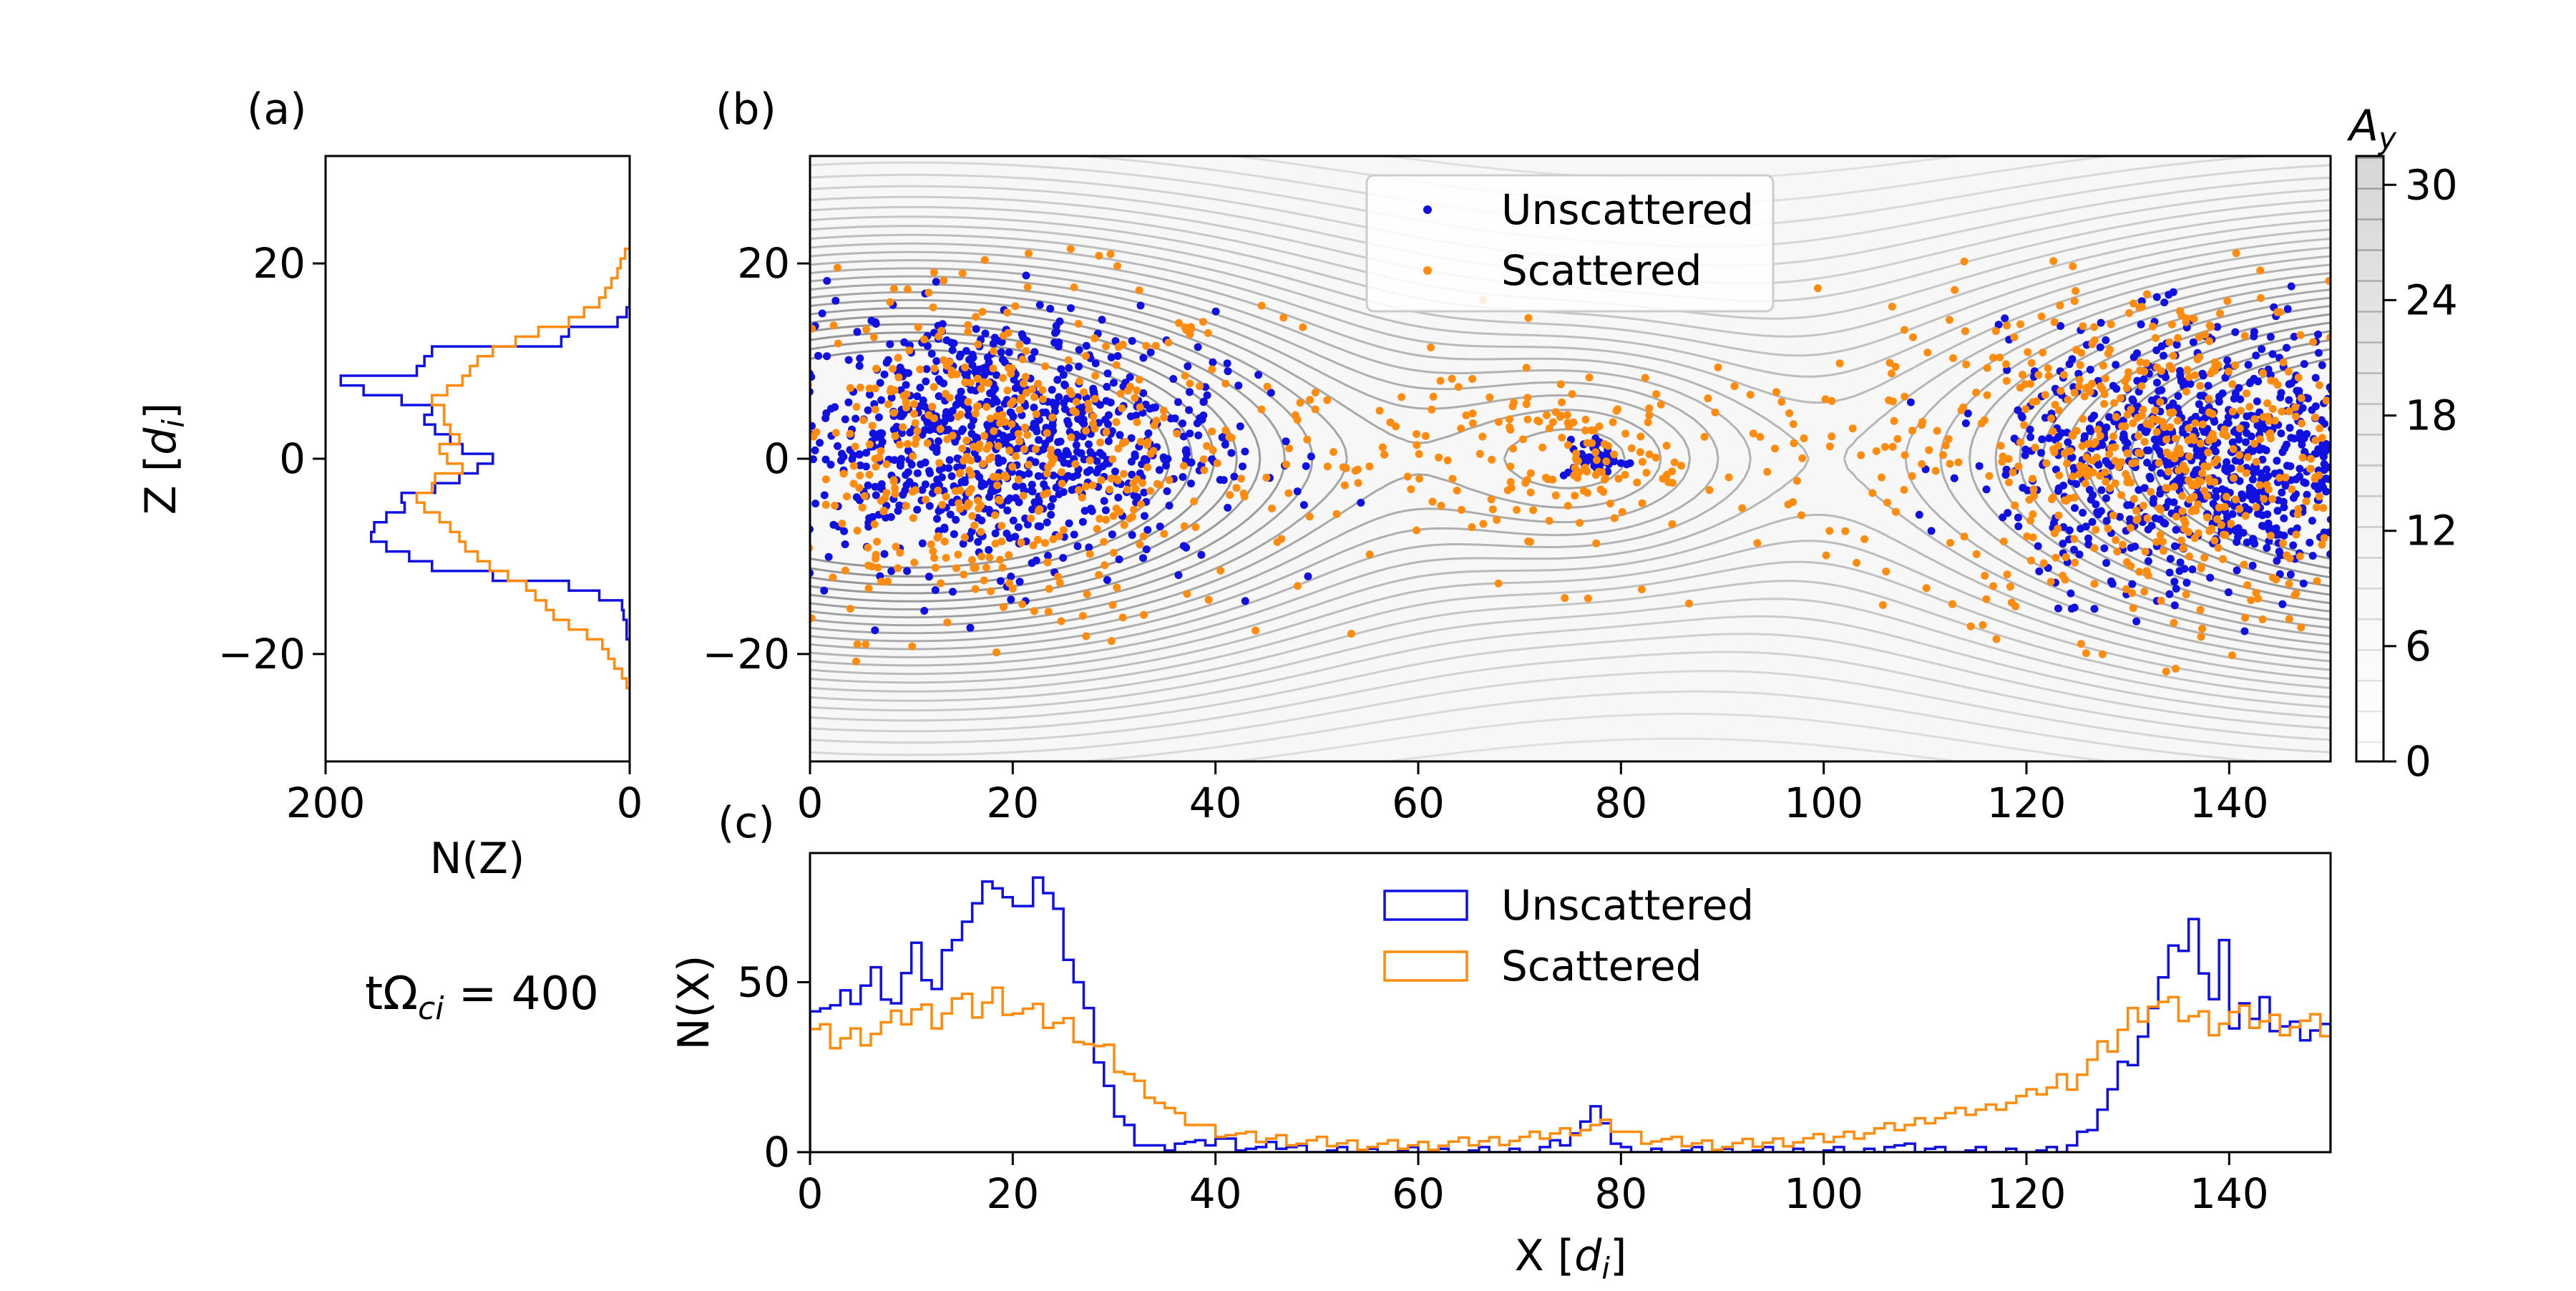 The height and width of the screenshot is (1291, 2576). What do you see at coordinates (2229, 803) in the screenshot?
I see `panel-b-x-tick-label: 140` at bounding box center [2229, 803].